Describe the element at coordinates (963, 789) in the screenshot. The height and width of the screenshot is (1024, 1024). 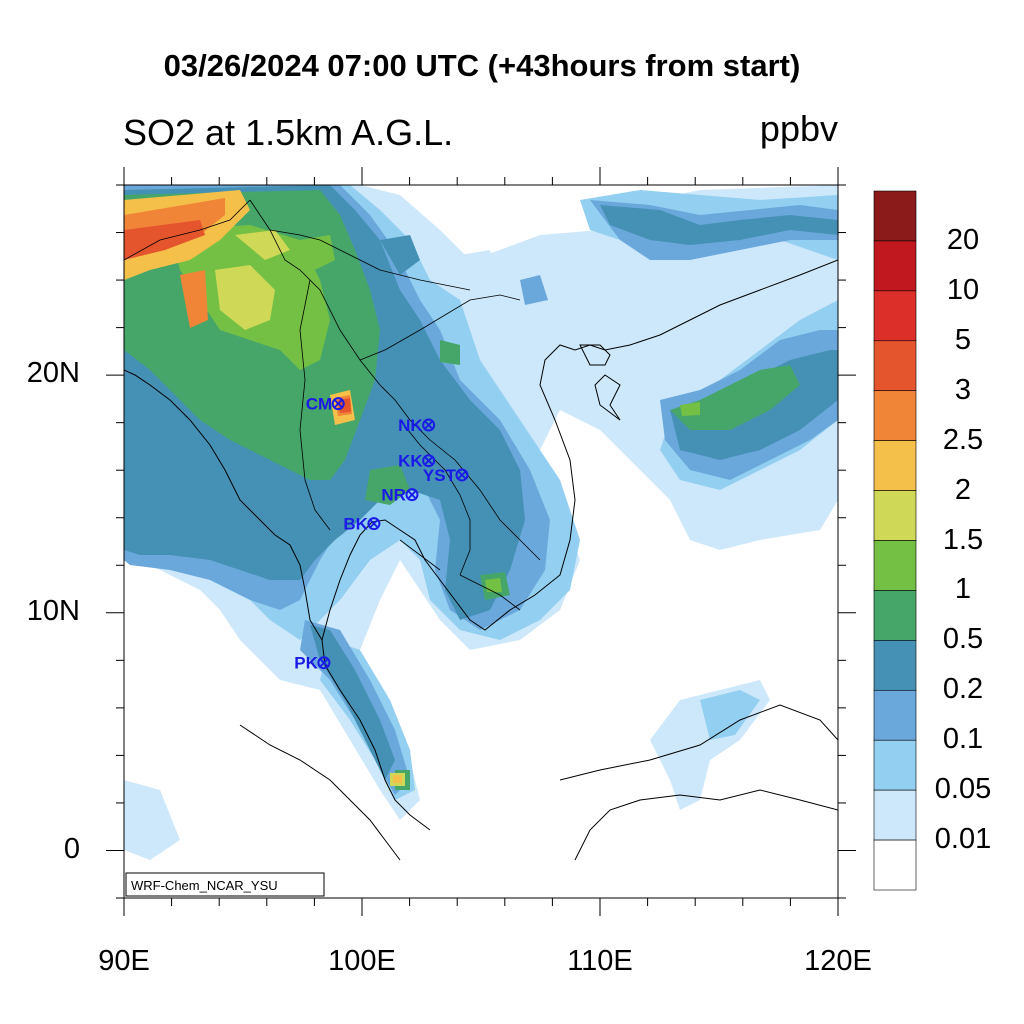
I see `colorbar-label: 0.05` at that location.